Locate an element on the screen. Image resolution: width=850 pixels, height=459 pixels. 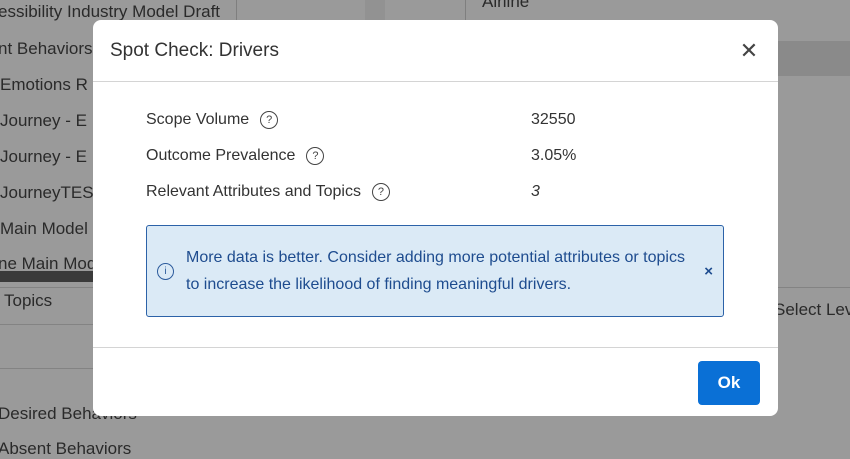
metric-label: Scope Volume is located at coordinates (198, 119).